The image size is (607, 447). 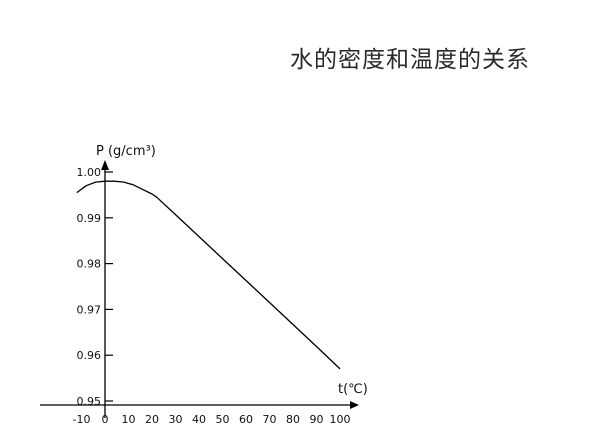 What do you see at coordinates (270, 419) in the screenshot?
I see `x-tick-label: 70` at bounding box center [270, 419].